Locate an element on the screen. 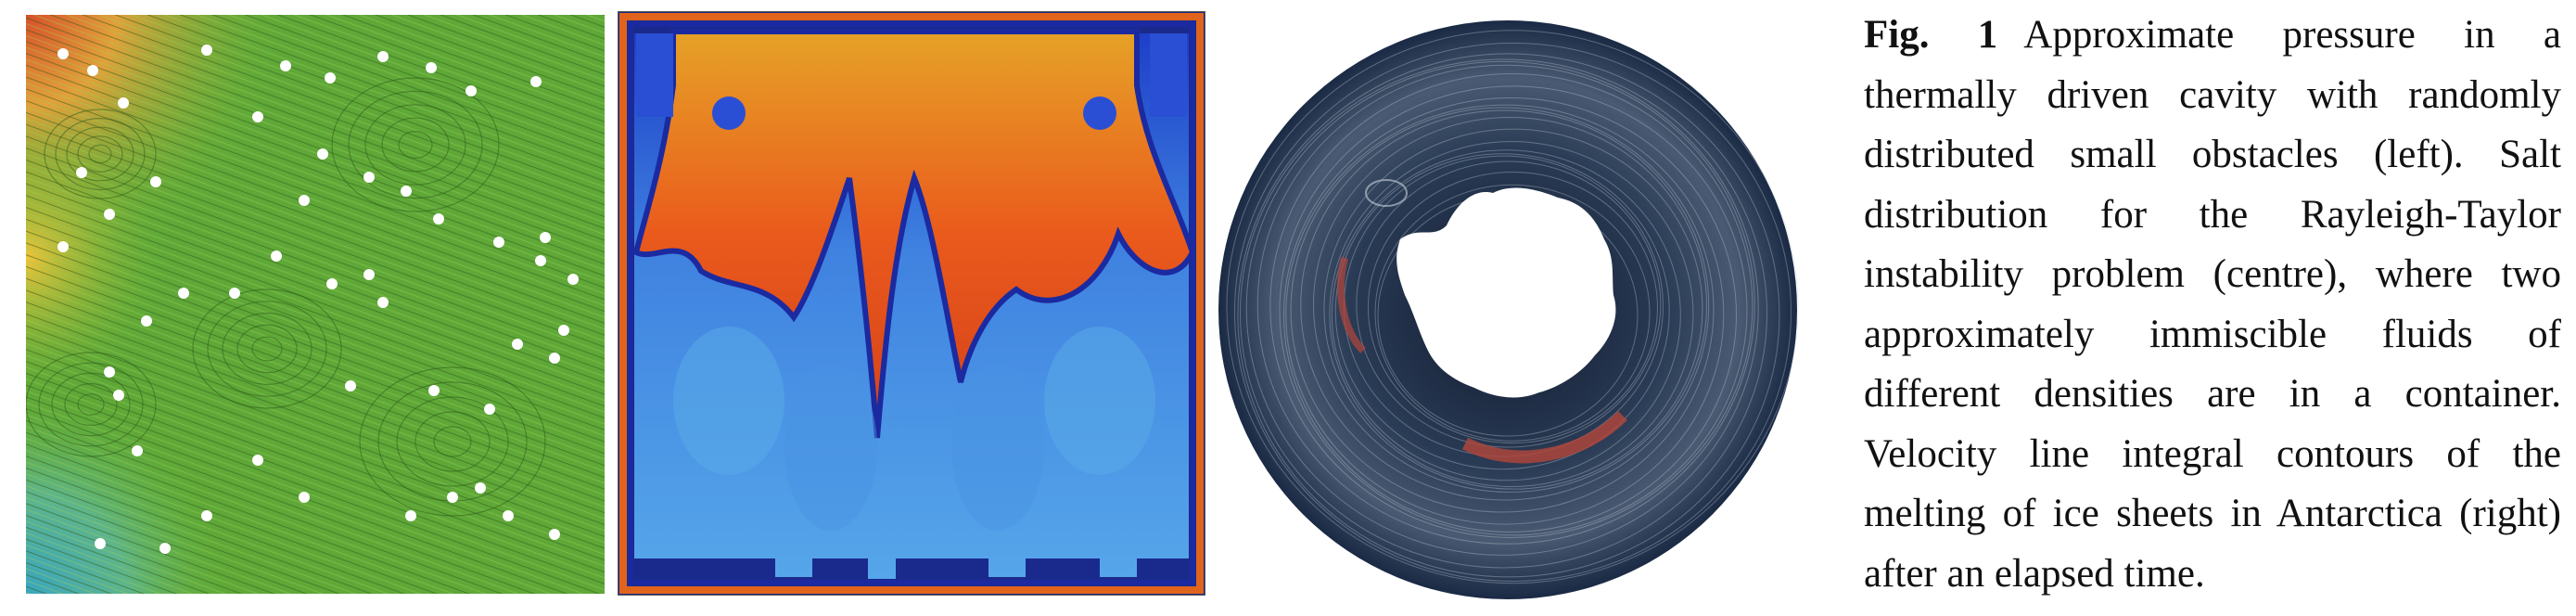 This screenshot has height=616, width=2576. figure-label: Fig. 1 is located at coordinates (1931, 35).